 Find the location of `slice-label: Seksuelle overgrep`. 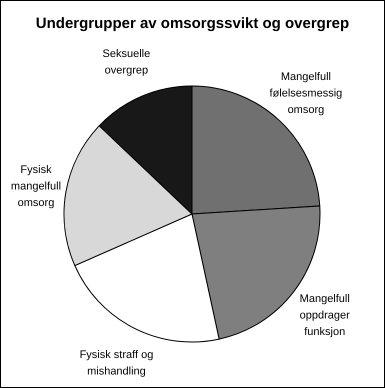

slice-label: Seksuelle overgrep is located at coordinates (126, 62).